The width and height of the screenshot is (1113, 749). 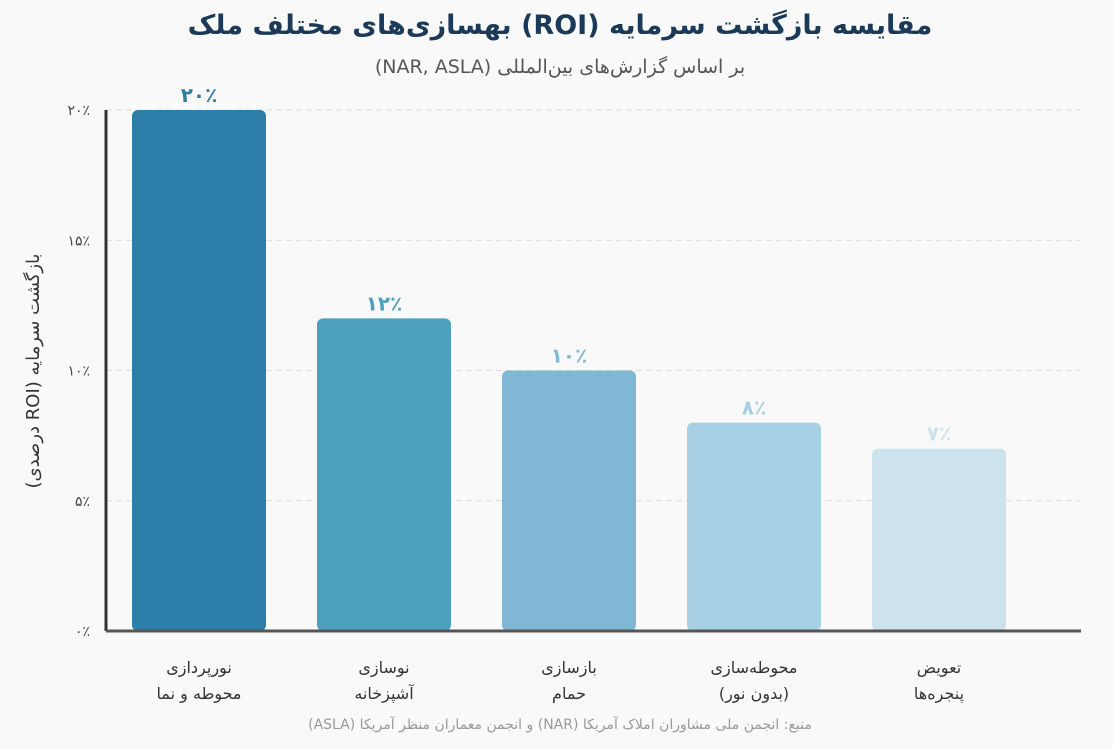 I want to click on value-label: ۸٪, so click(x=754, y=408).